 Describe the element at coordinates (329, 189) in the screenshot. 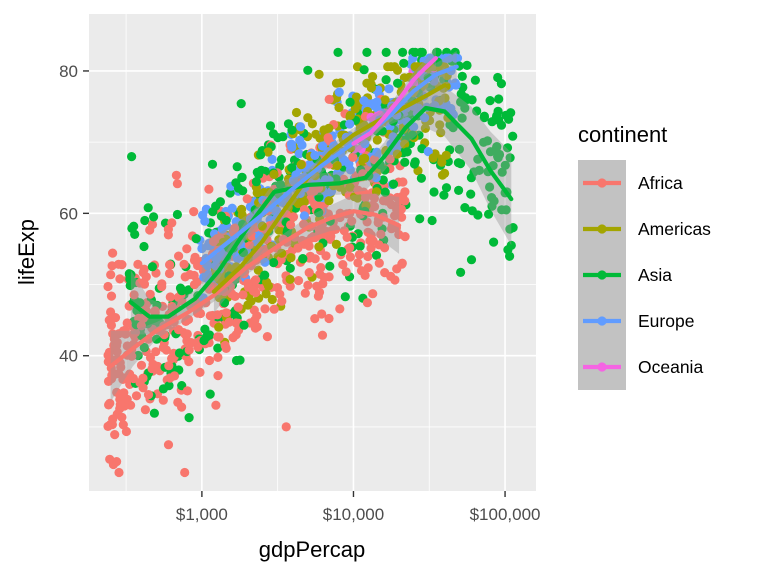

I see `confidence-band-americas` at that location.